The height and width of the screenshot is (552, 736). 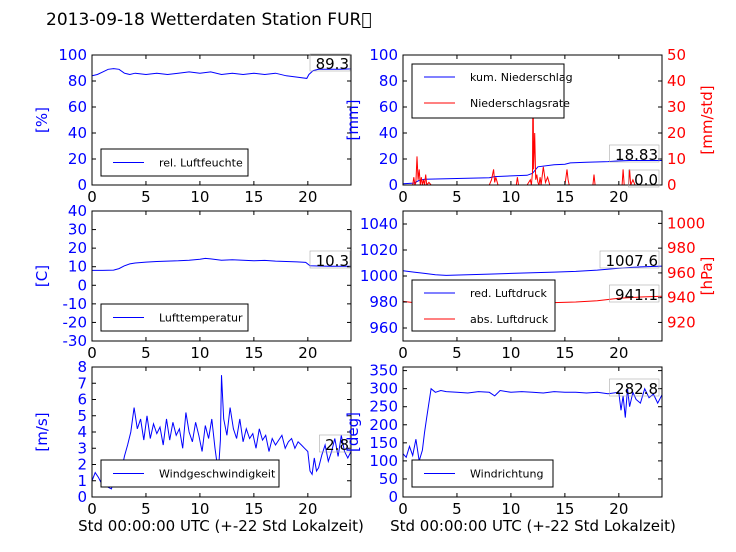 What do you see at coordinates (388, 107) in the screenshot?
I see `y-tick-label-rain: 60` at bounding box center [388, 107].